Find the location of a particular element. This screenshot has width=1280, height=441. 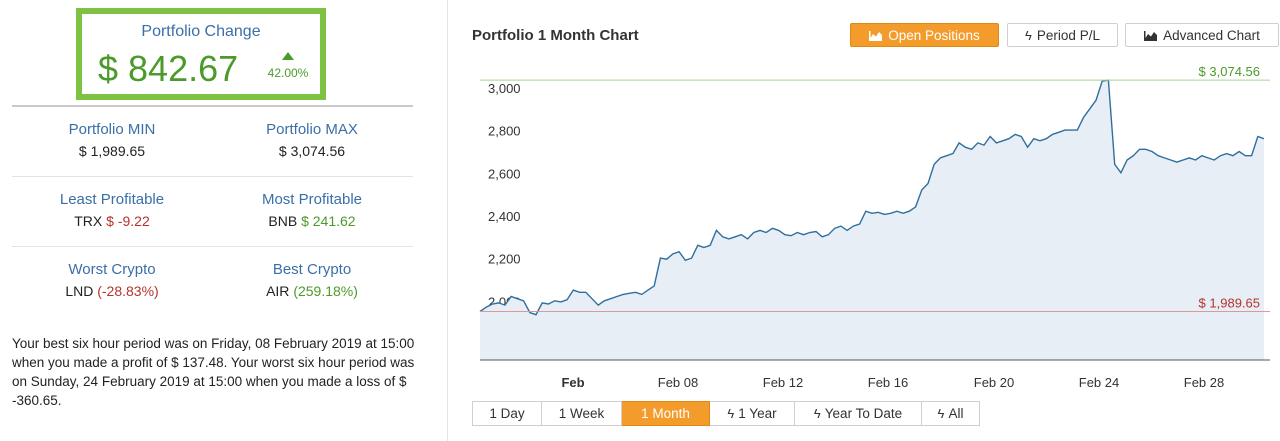

range-label: Year To Date is located at coordinates (863, 413).